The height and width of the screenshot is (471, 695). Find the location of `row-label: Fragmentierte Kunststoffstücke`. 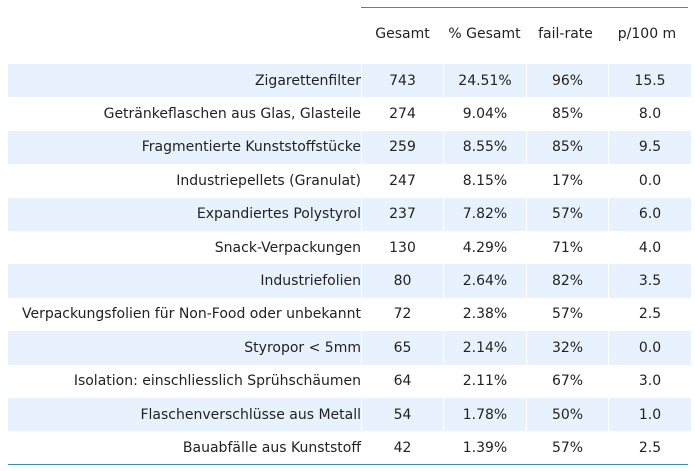

row-label: Fragmentierte Kunststoffstücke is located at coordinates (185, 147).